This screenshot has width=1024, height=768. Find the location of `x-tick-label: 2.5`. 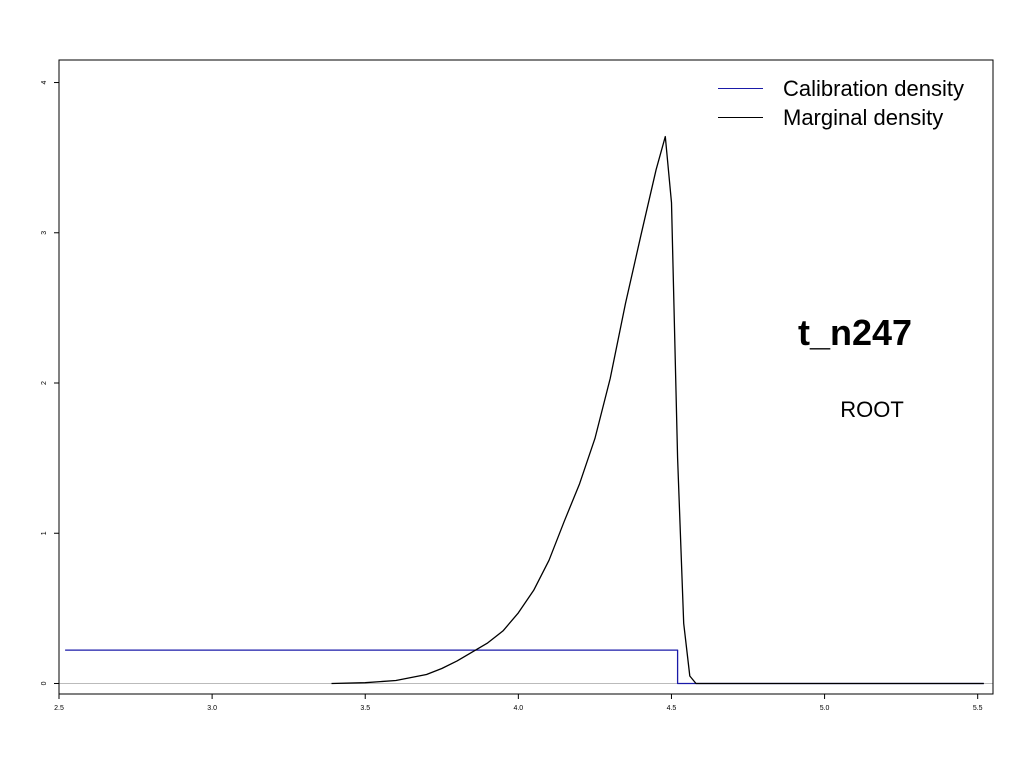

x-tick-label: 2.5 is located at coordinates (59, 708).